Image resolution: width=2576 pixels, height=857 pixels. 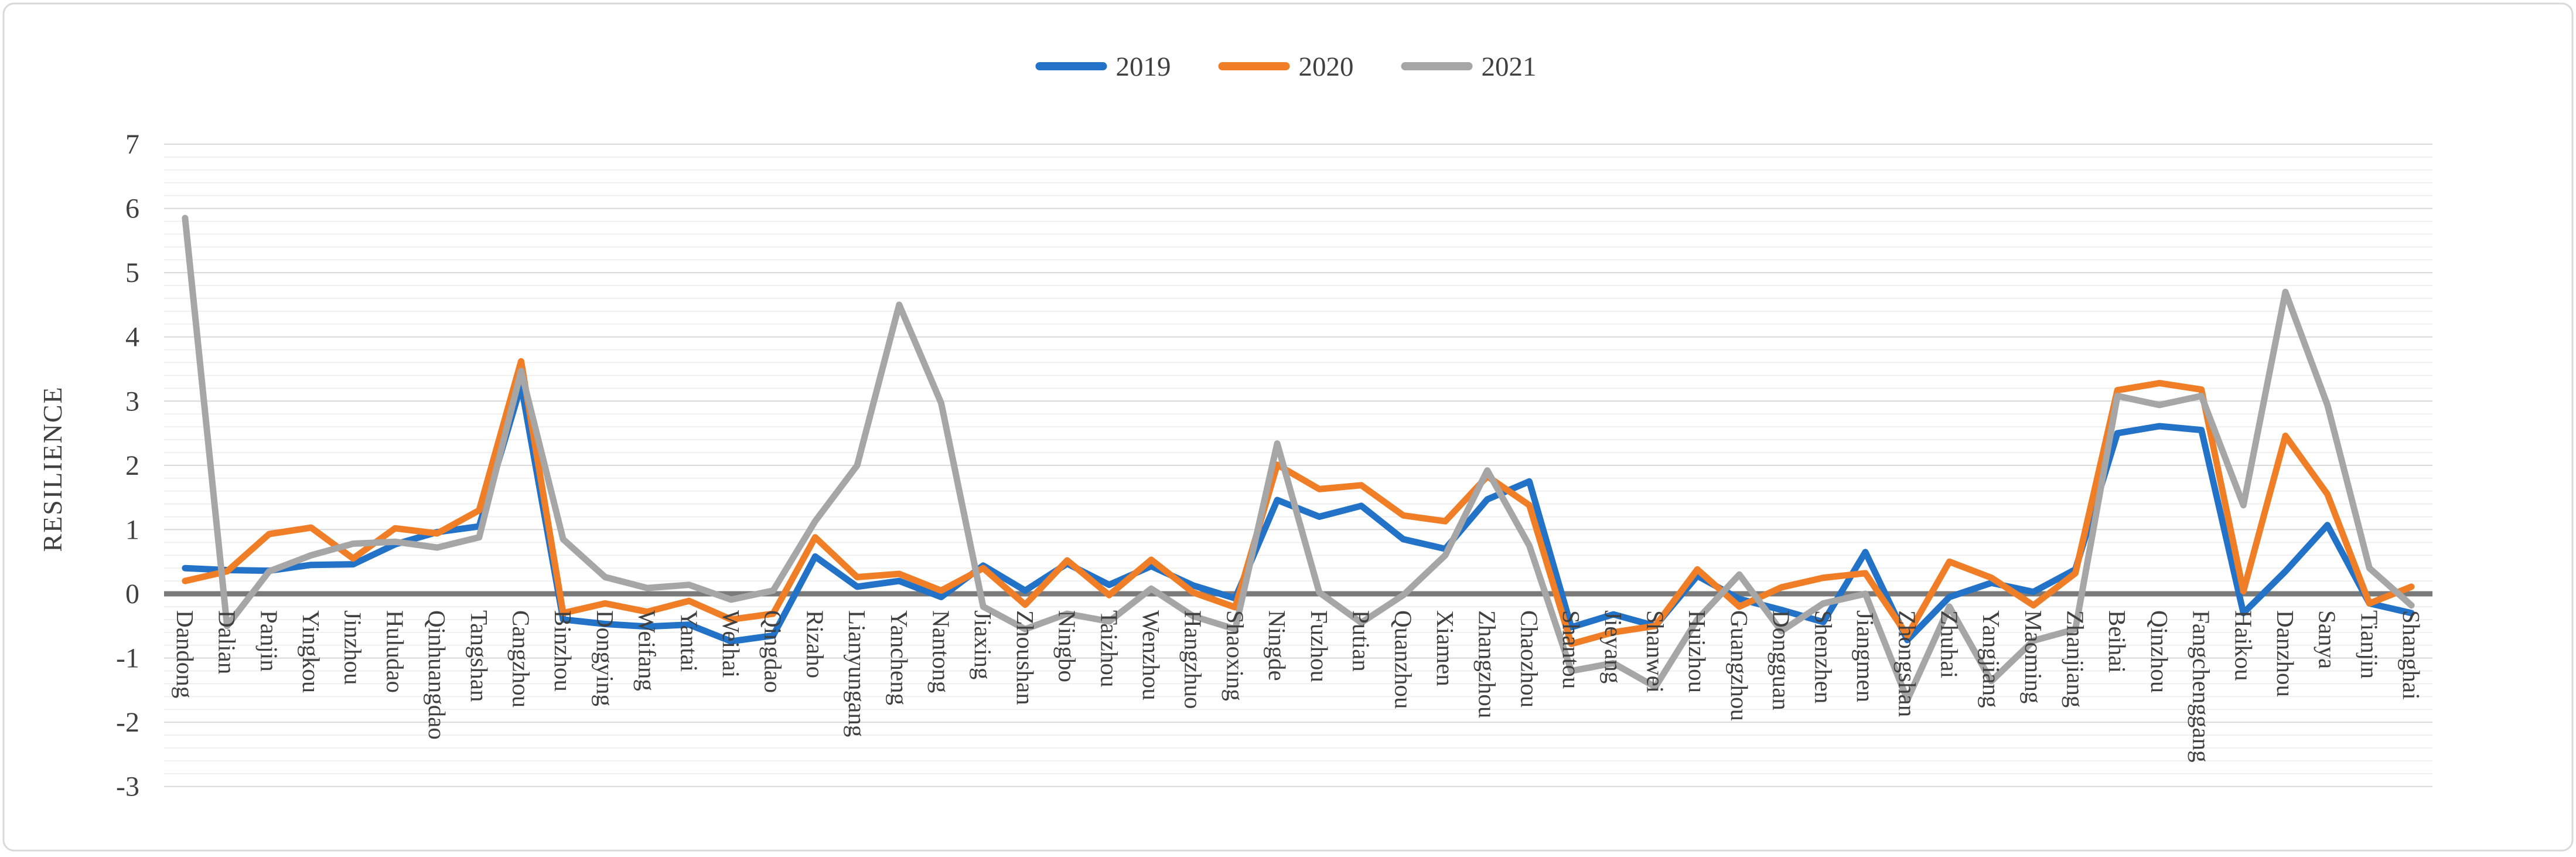 I want to click on legend-item-2021: 2021, so click(x=1469, y=67).